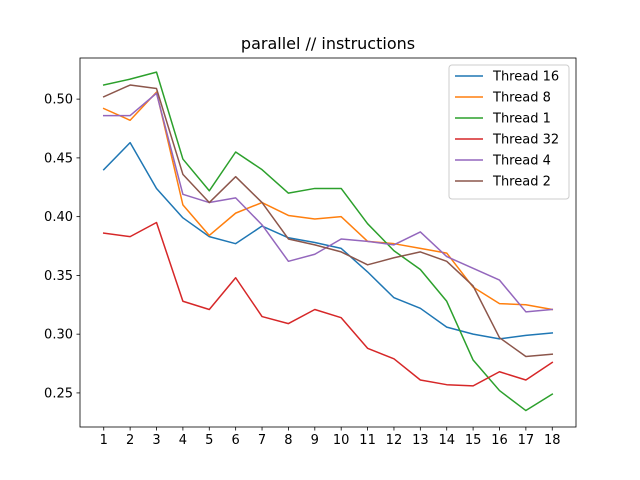 The image size is (640, 480). Describe the element at coordinates (473, 440) in the screenshot. I see `x-tick-label: 15` at that location.